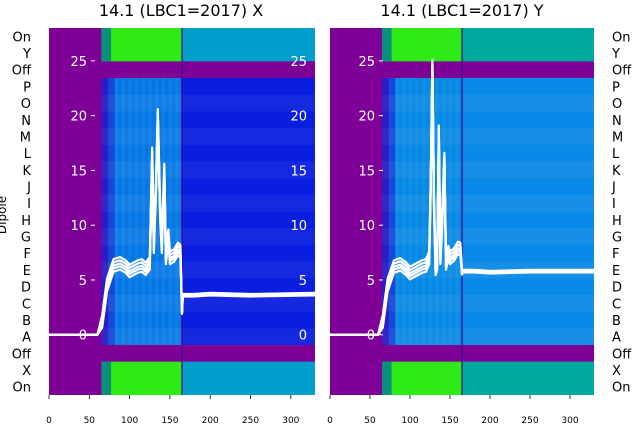  What do you see at coordinates (422, 378) in the screenshot?
I see `heatmap-on-band` at bounding box center [422, 378].